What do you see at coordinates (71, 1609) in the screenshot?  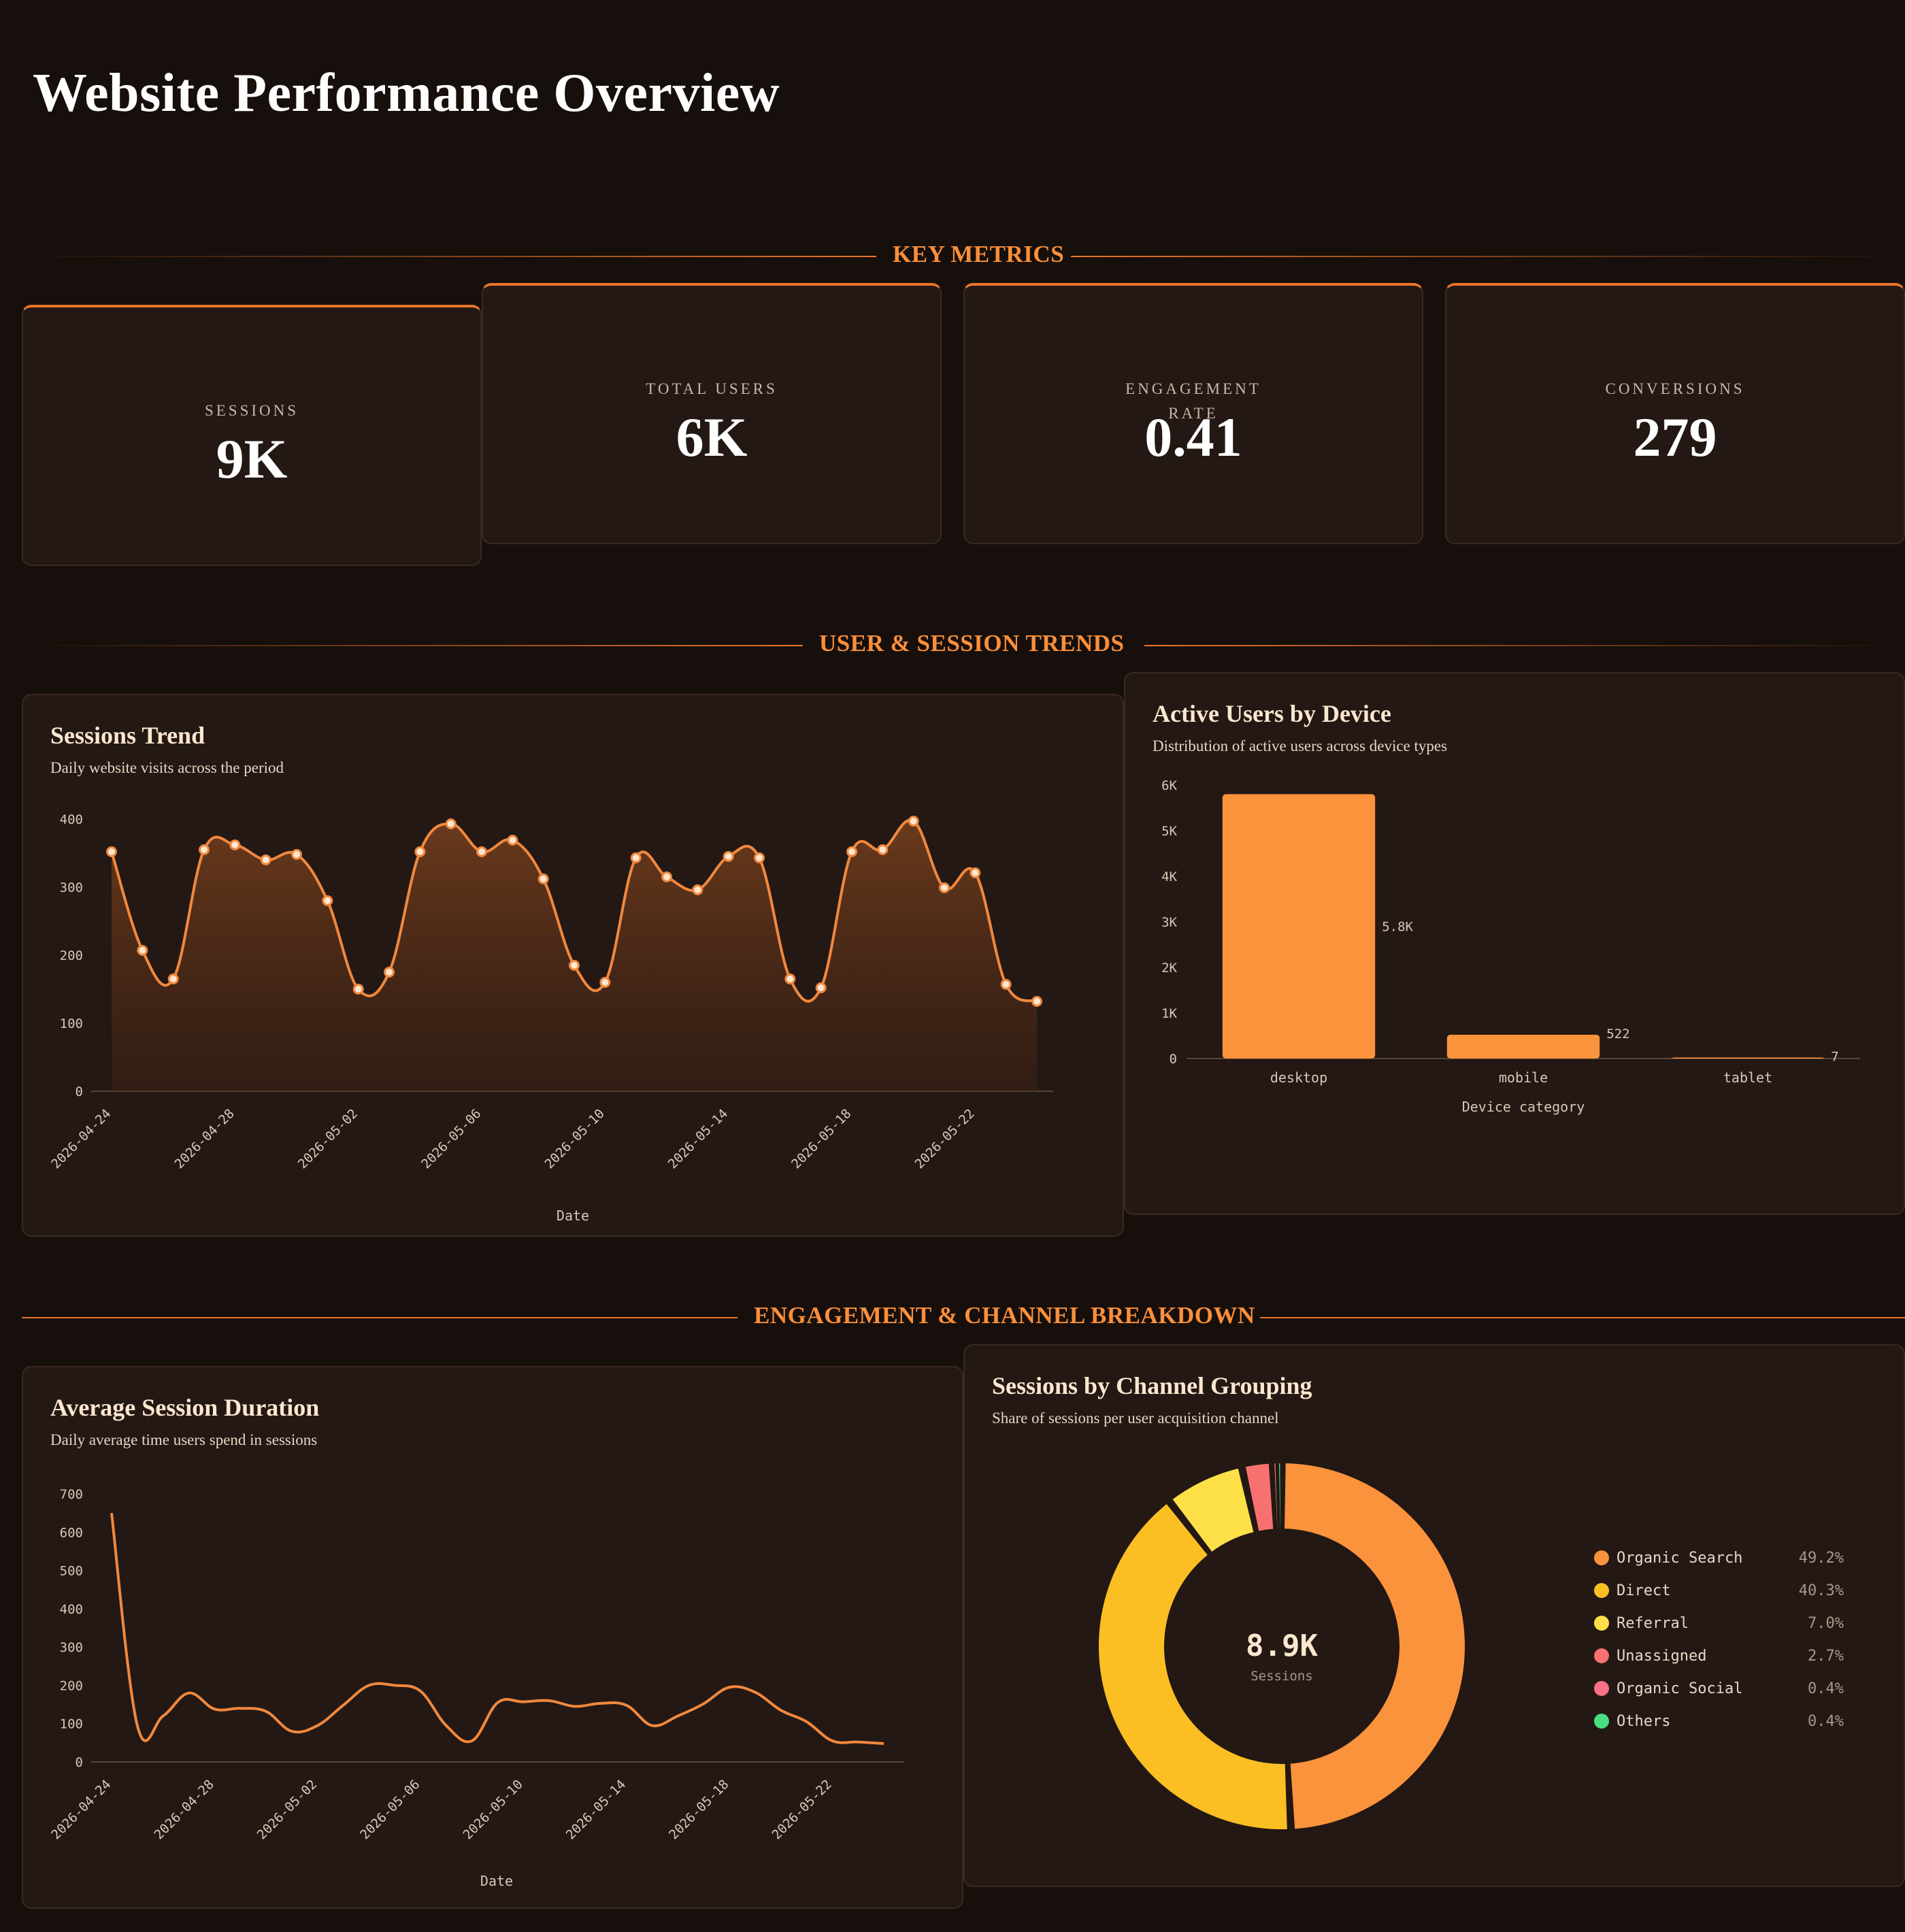 I see `y-tick-label: 400` at bounding box center [71, 1609].